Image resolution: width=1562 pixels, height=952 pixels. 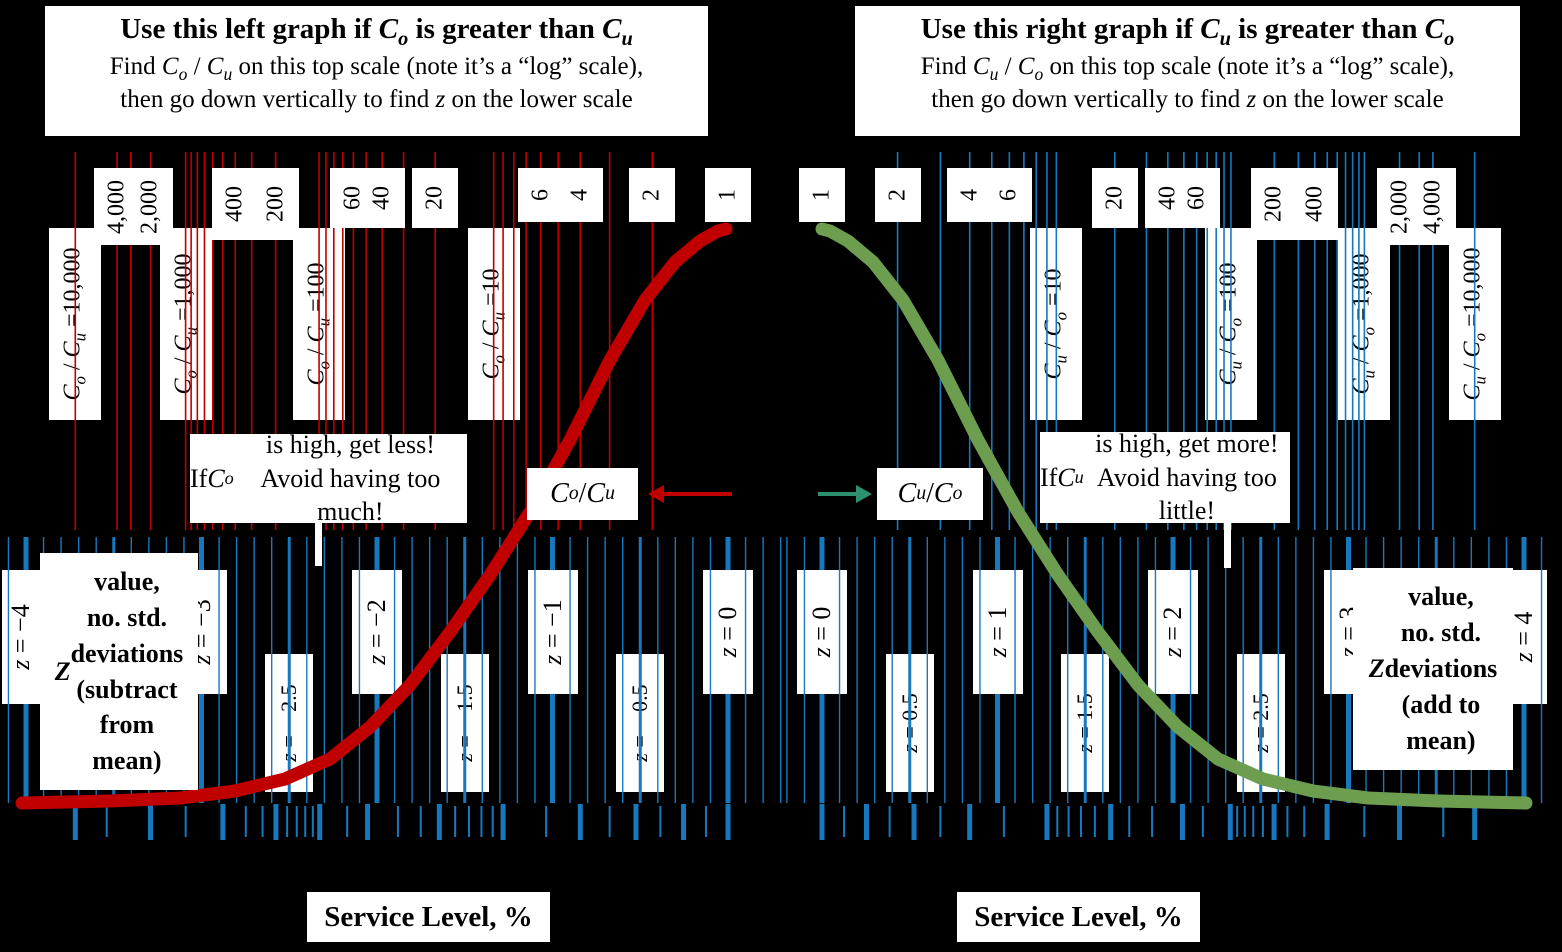 I want to click on right-note-pointer, so click(x=1227, y=545).